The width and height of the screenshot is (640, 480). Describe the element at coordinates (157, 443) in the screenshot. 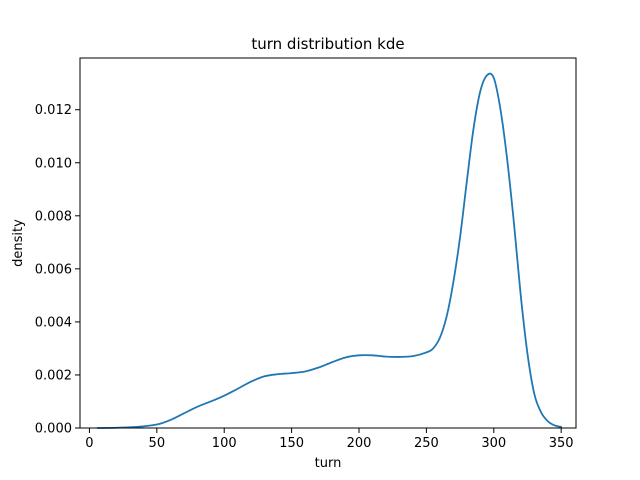

I see `x-tick-label: 50` at that location.